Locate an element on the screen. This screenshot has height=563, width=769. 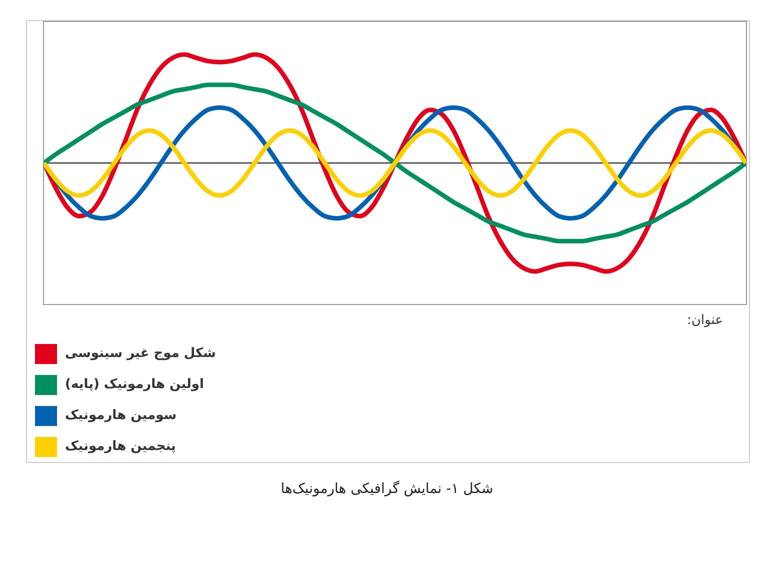
text: شکل ۱- نمایش گرافیکی هارمونیک‌ها is located at coordinates (387, 489).